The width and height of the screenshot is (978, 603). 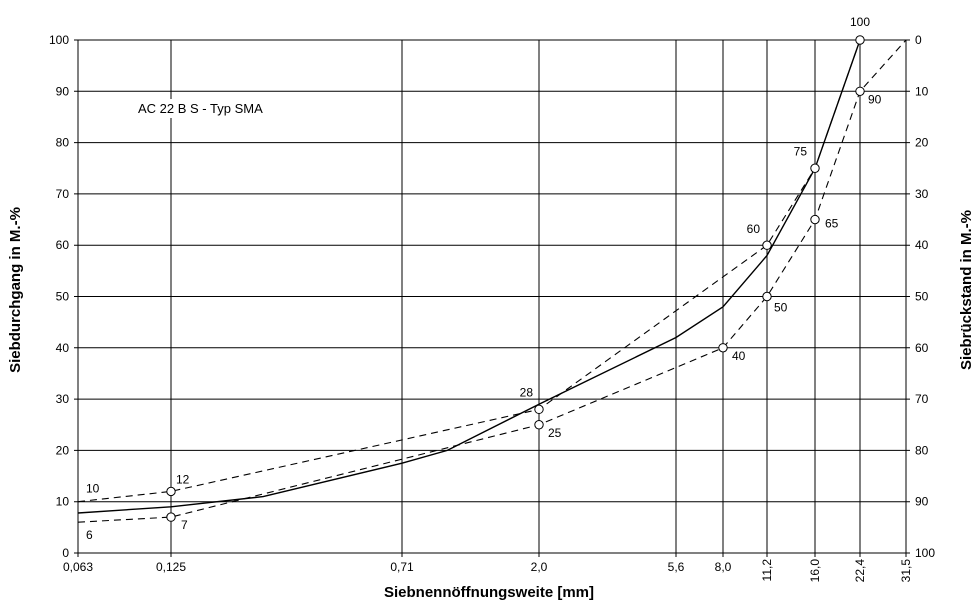 I want to click on y2-tick-label: 10, so click(x=922, y=91).